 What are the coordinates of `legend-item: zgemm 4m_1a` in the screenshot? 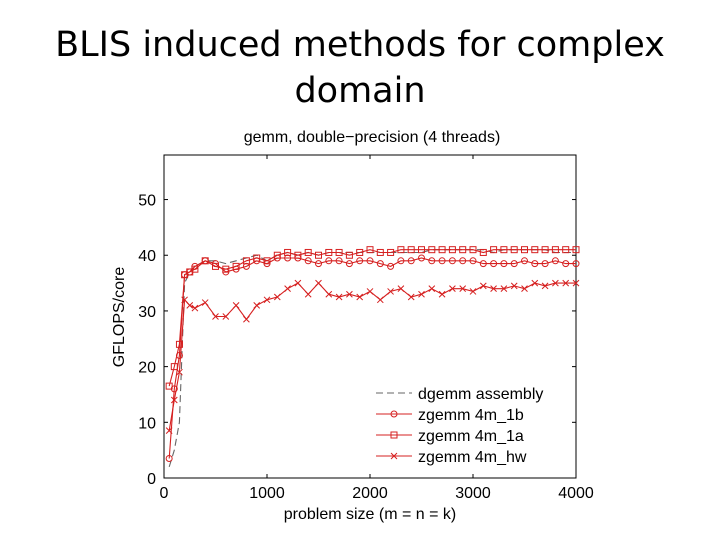 It's located at (450, 436).